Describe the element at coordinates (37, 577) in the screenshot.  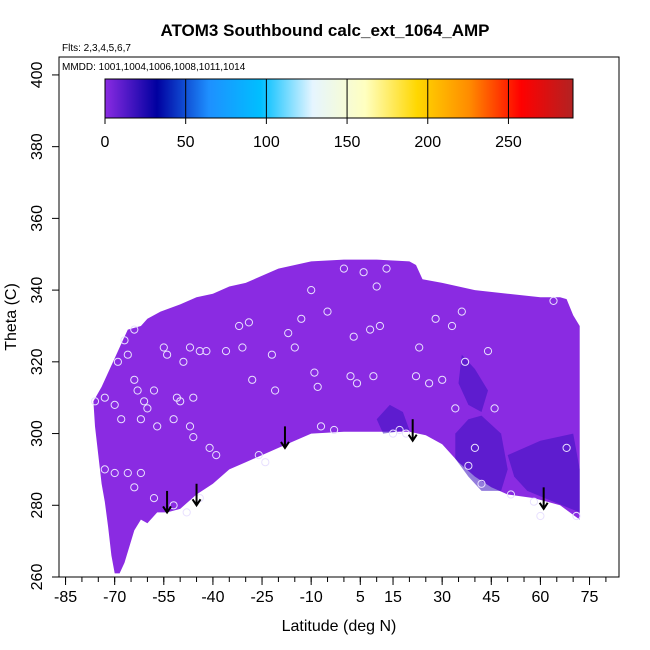
I see `y-tick-label: 260` at that location.